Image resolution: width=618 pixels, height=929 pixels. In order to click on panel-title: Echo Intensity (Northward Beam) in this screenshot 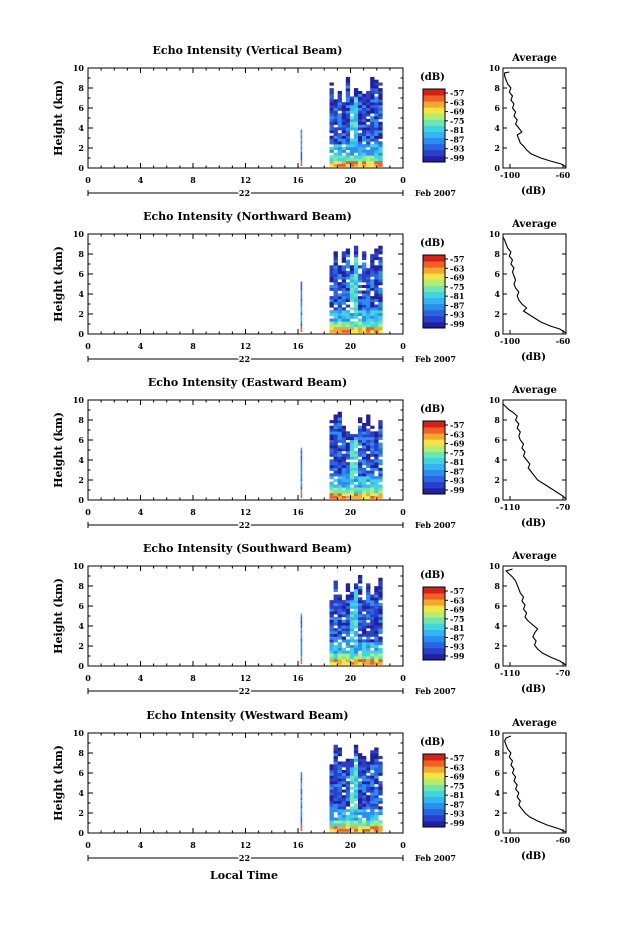, I will do `click(247, 216)`.